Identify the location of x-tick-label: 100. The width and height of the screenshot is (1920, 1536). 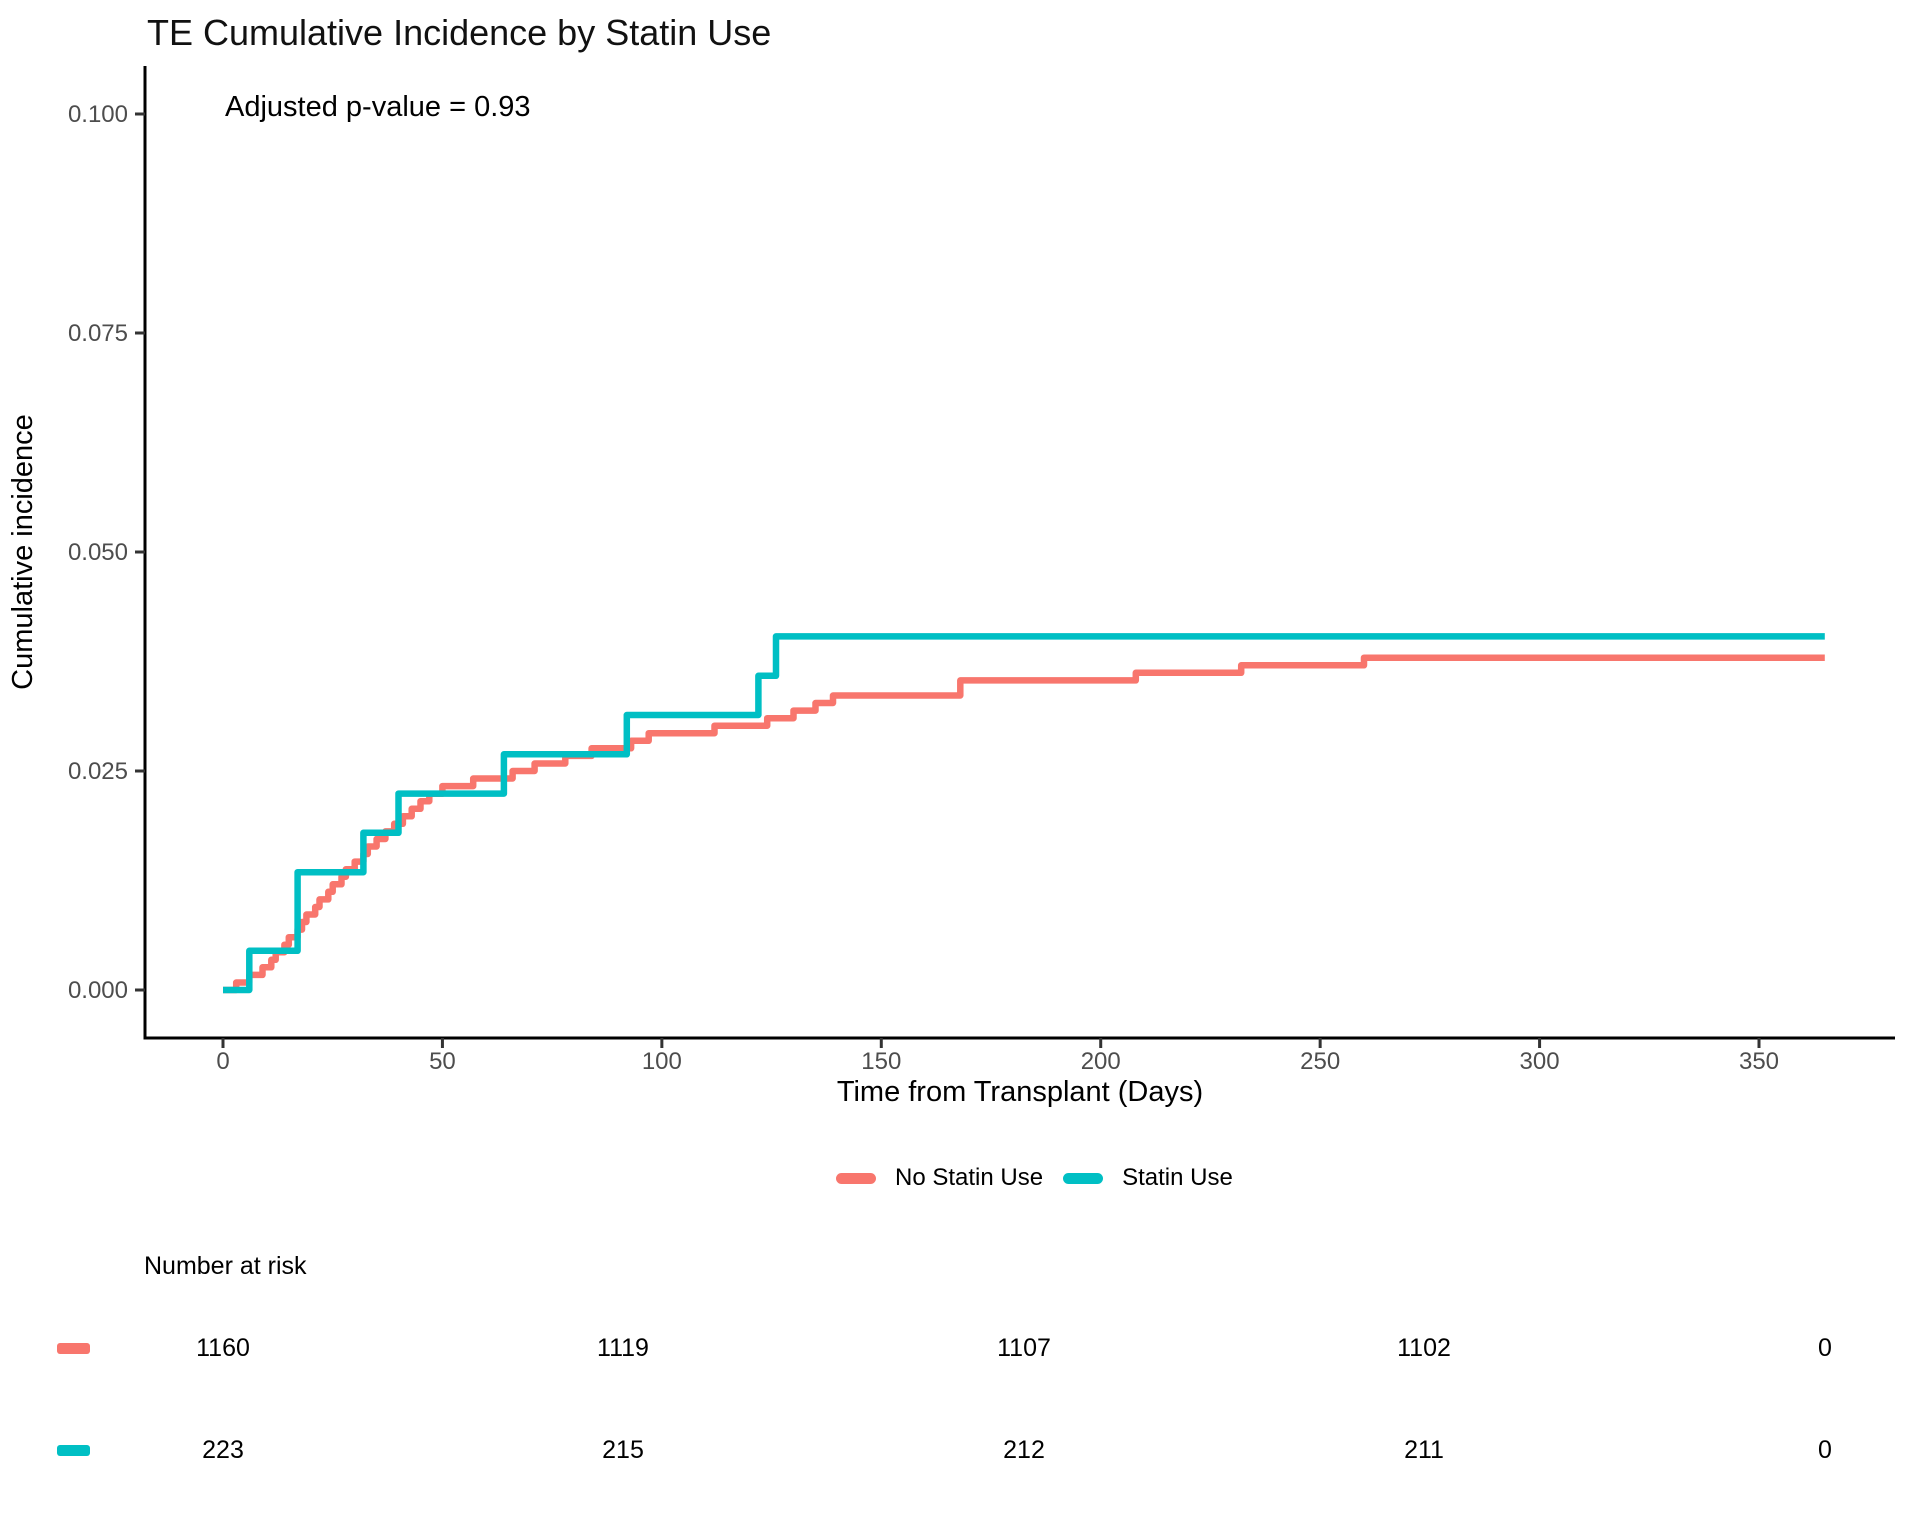
(662, 1061).